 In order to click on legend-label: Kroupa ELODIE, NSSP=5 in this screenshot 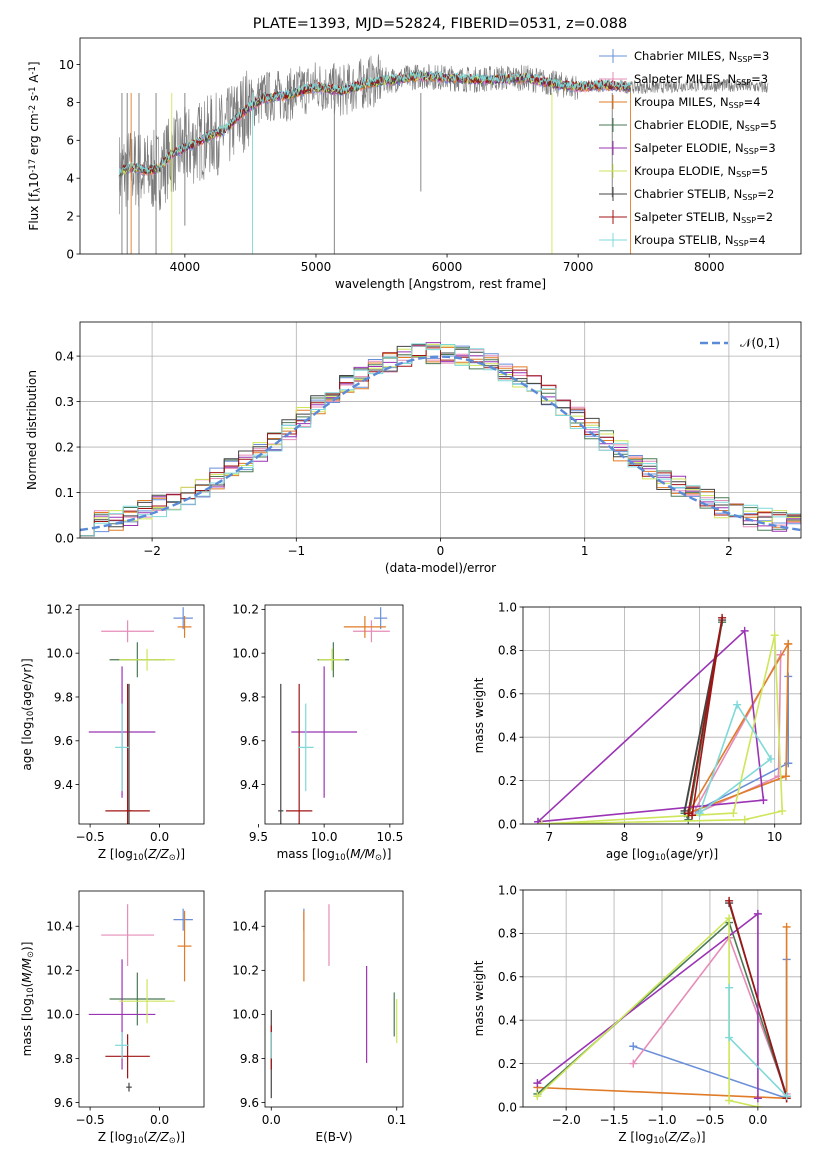, I will do `click(701, 171)`.